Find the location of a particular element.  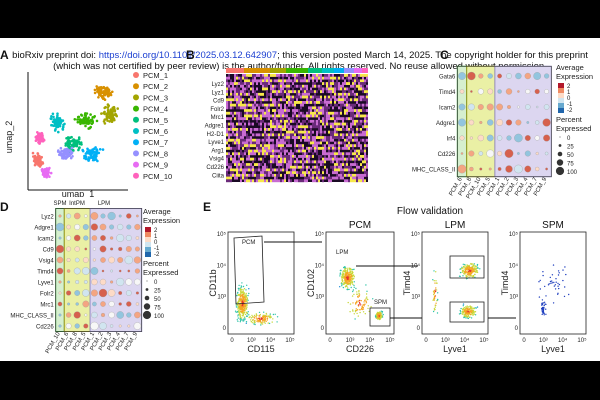

dotplot-frame is located at coordinates (504, 121).